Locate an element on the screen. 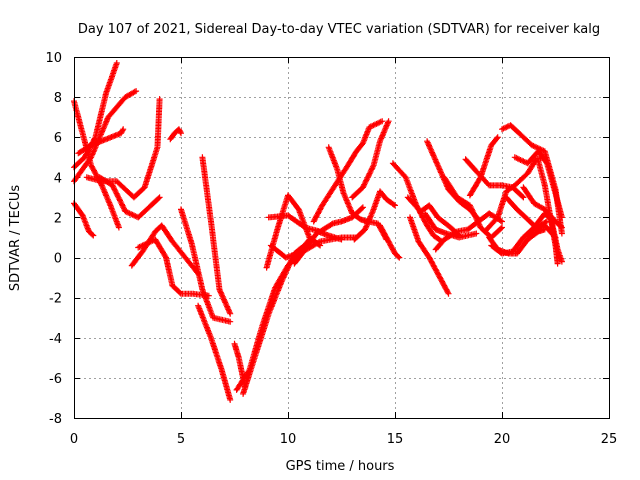 Image resolution: width=640 pixels, height=480 pixels. series-s39 is located at coordinates (526, 212).